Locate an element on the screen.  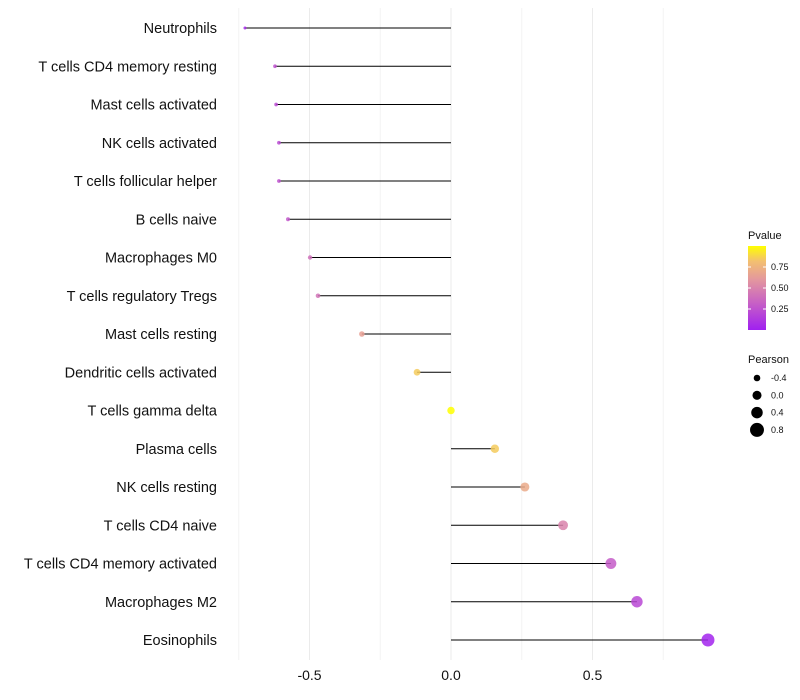
y-category-label: Macrophages M0 is located at coordinates (161, 259).